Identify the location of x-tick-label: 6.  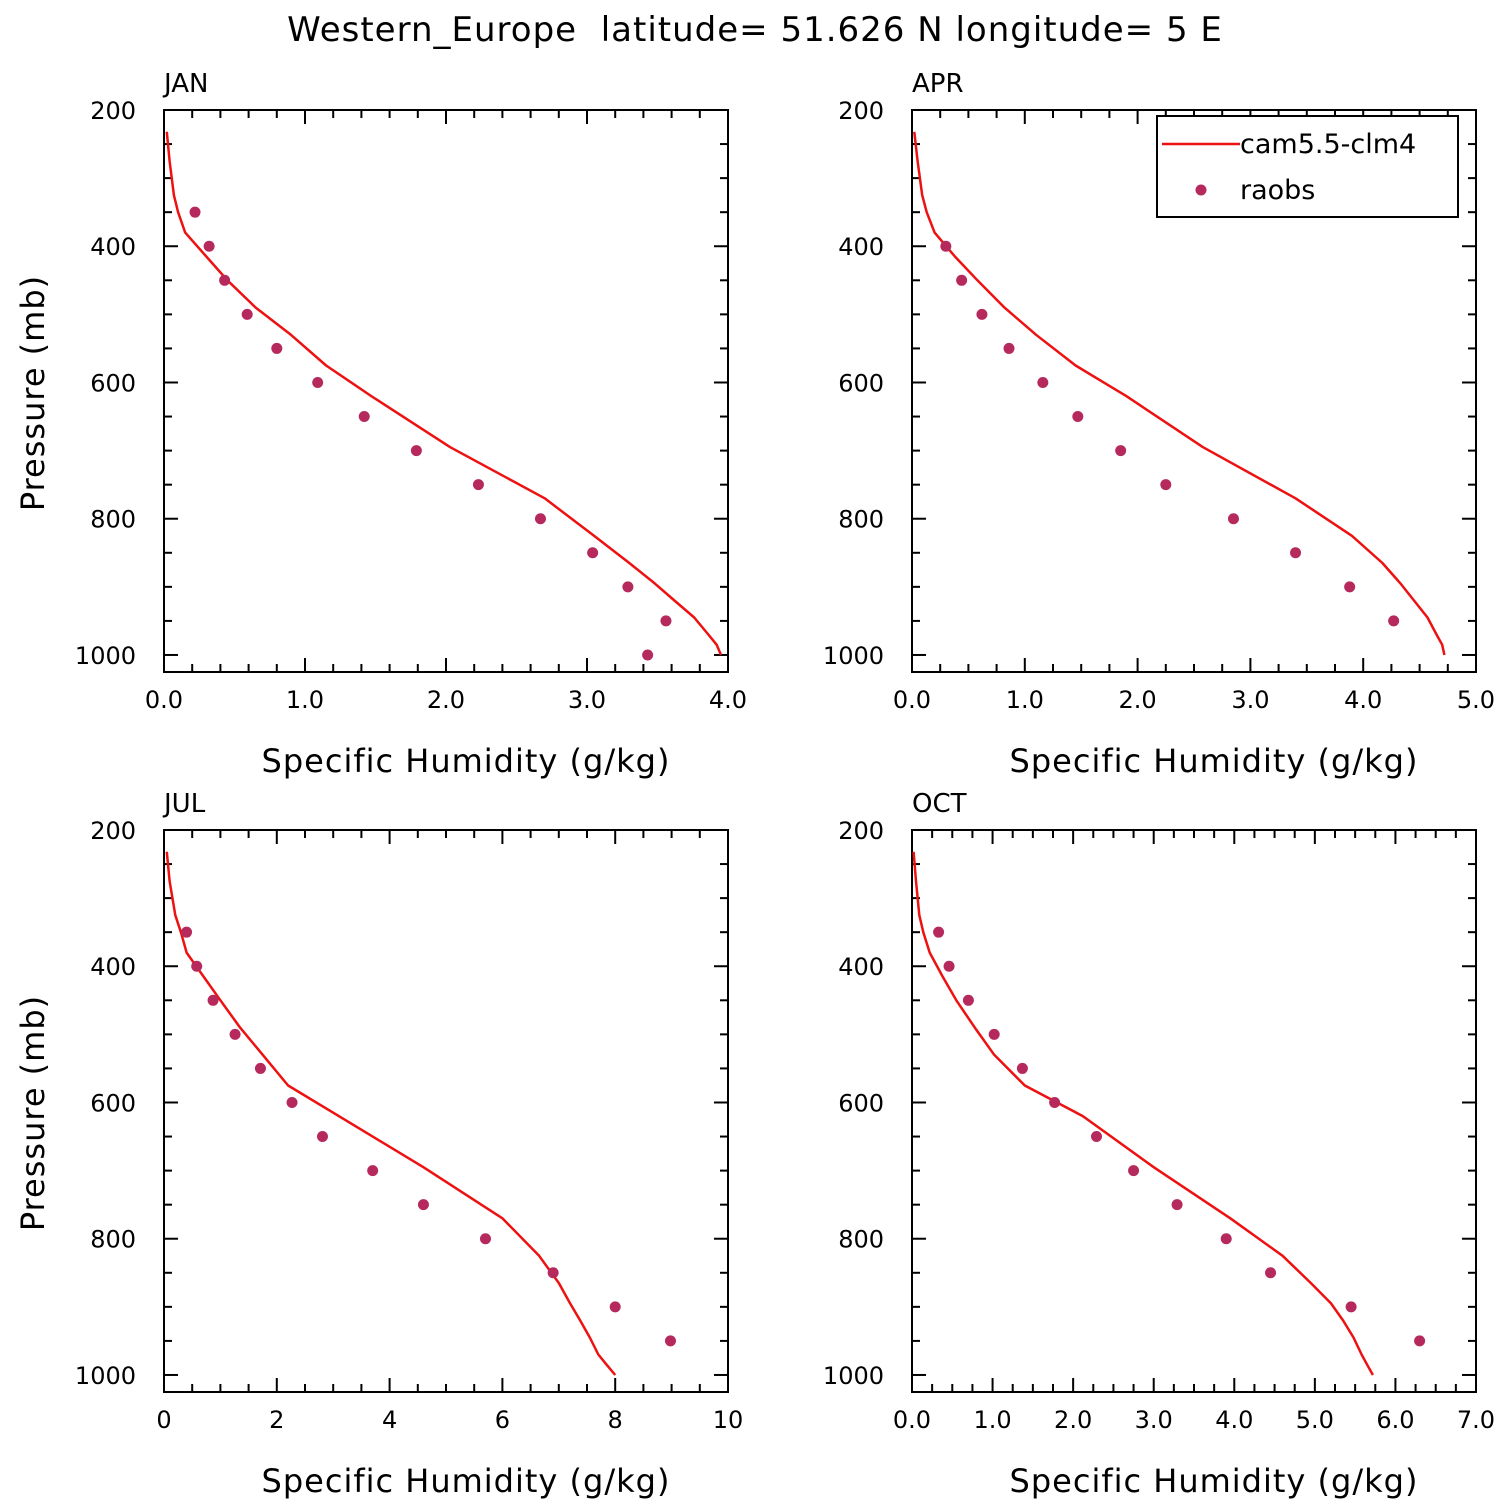
(502, 1420).